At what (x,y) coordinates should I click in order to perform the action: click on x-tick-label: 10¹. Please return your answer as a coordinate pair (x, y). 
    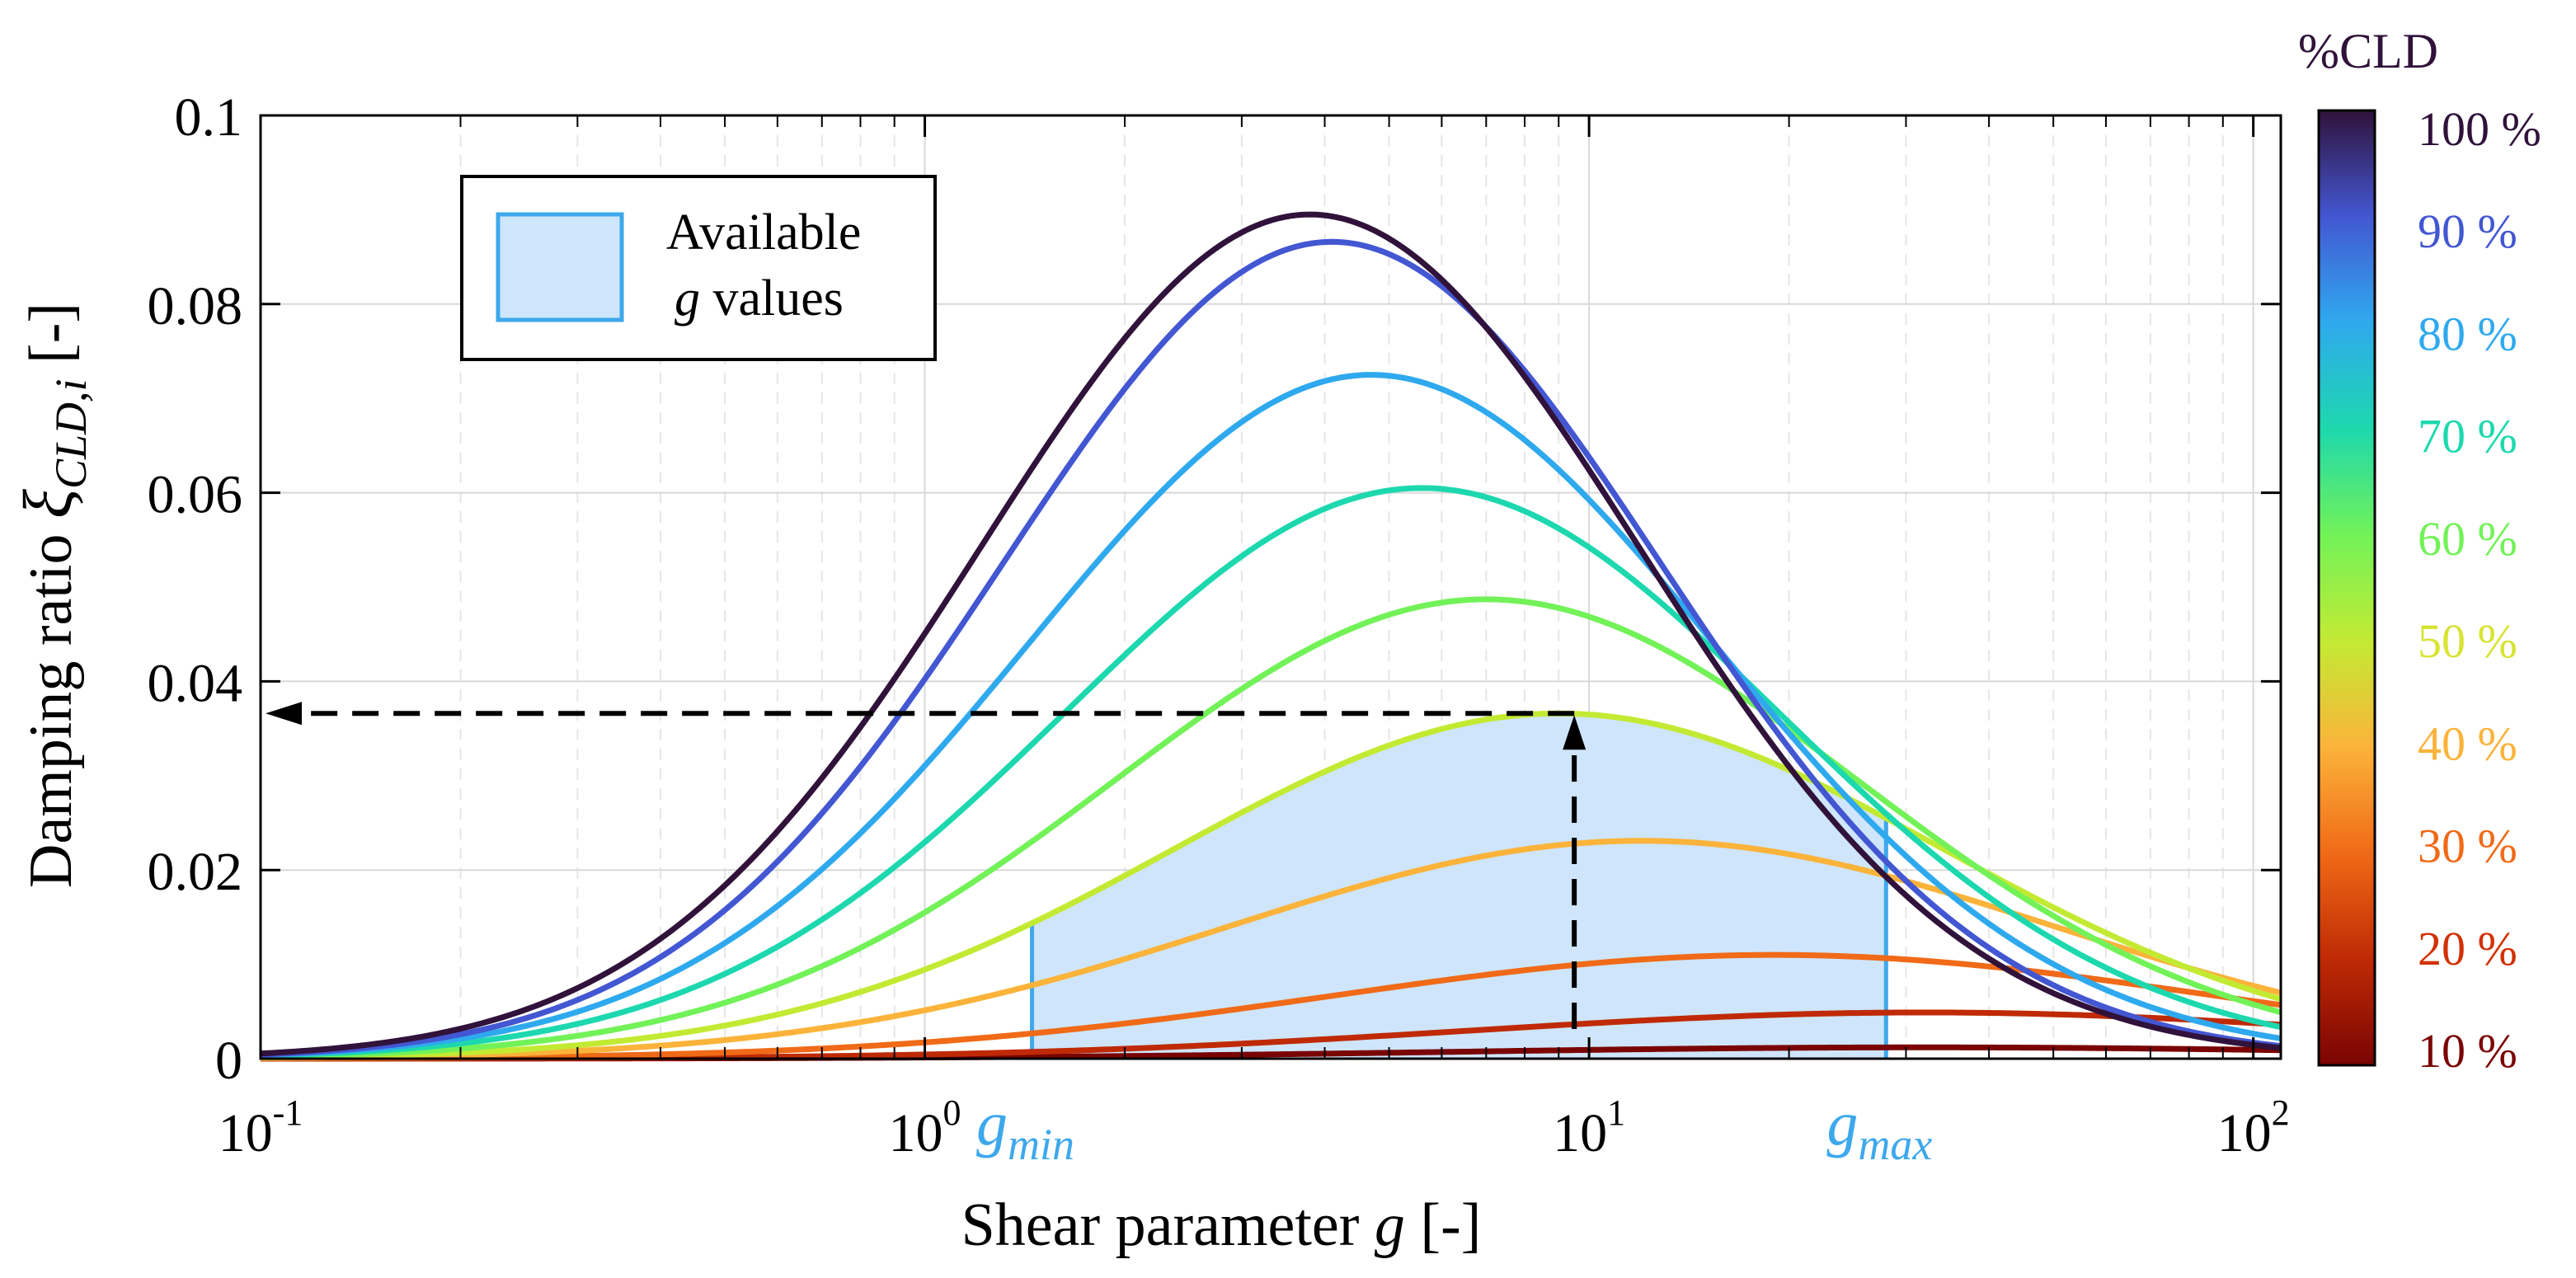
    Looking at the image, I should click on (1589, 1127).